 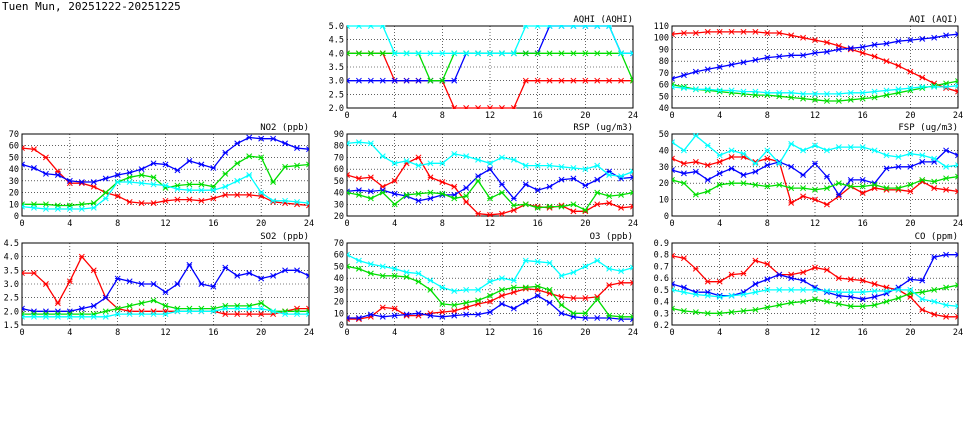 I want to click on x-tick-label: 4, so click(x=394, y=116).